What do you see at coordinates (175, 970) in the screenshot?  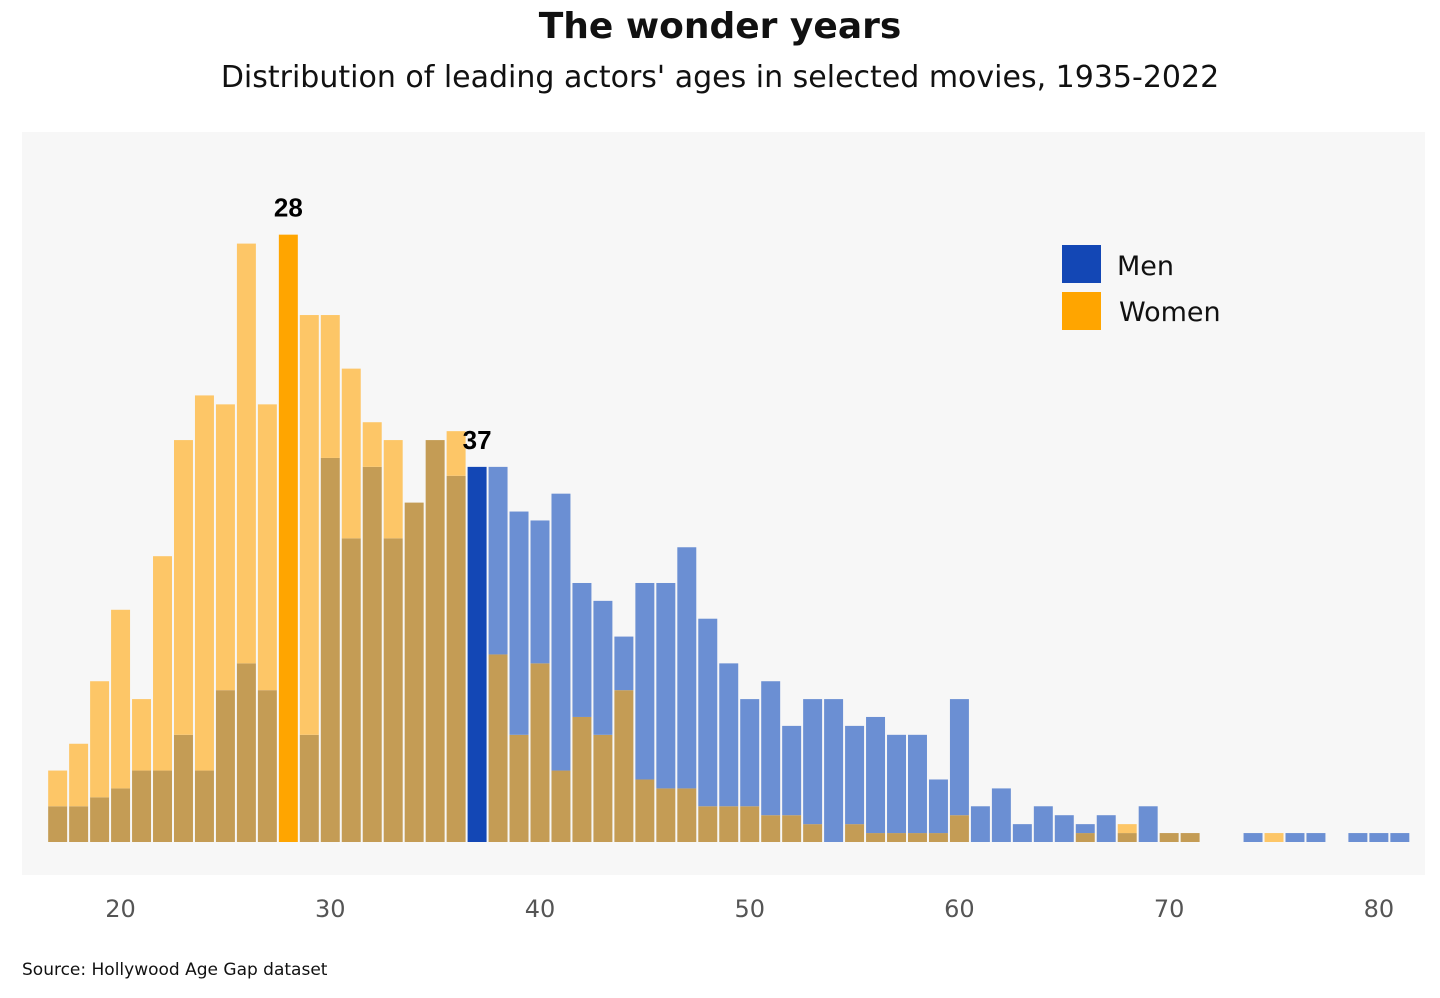 I see `source-note: Source: Hollywood Age Gap dataset` at bounding box center [175, 970].